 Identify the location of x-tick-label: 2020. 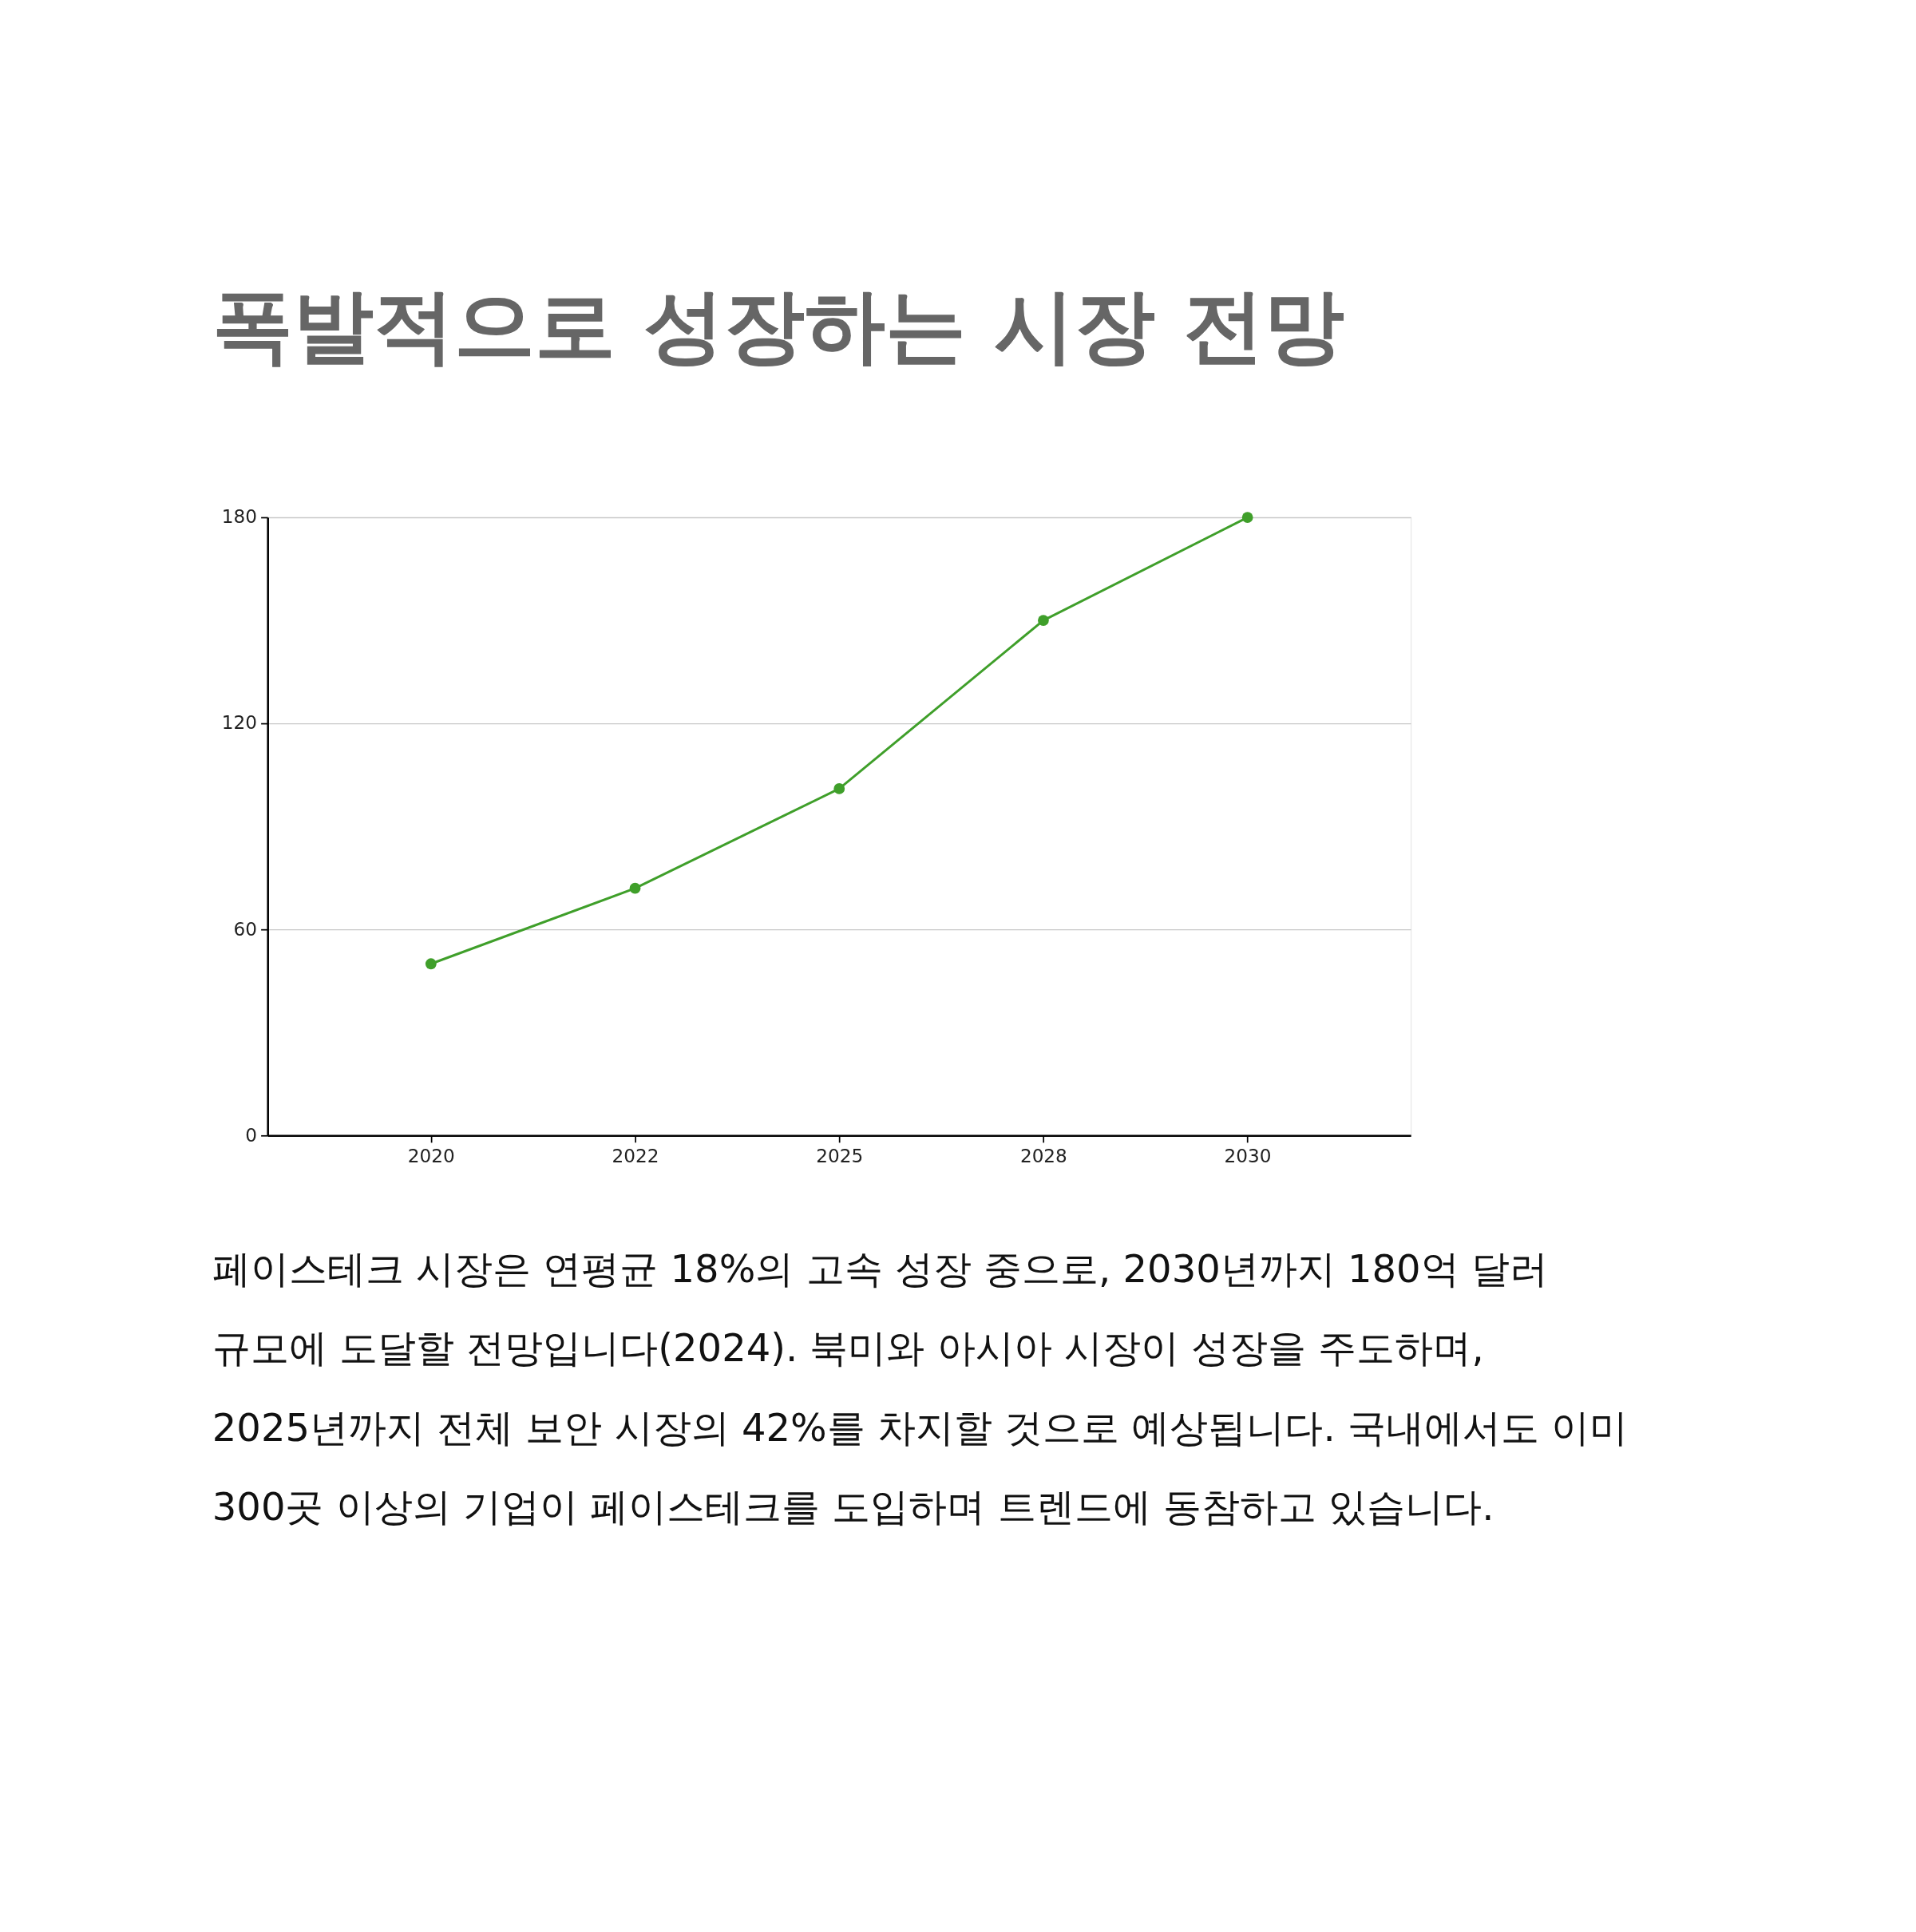
(431, 1156).